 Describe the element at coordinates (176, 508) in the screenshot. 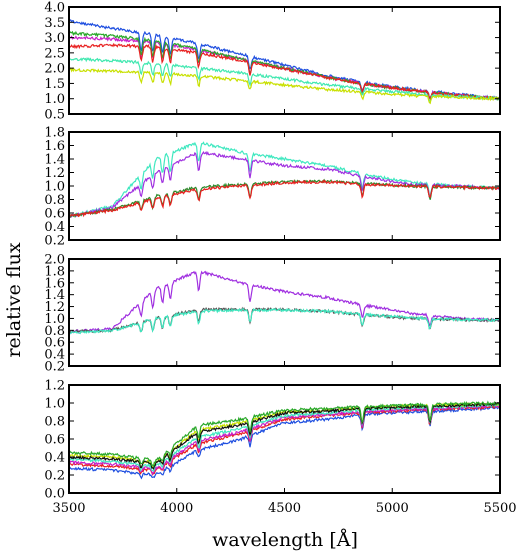

I see `x-tick-label: 4000` at that location.